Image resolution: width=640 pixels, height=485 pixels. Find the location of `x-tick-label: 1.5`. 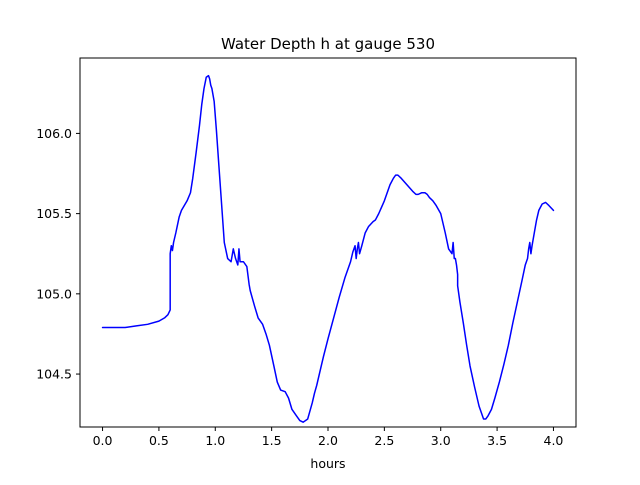

x-tick-label: 1.5 is located at coordinates (272, 440).